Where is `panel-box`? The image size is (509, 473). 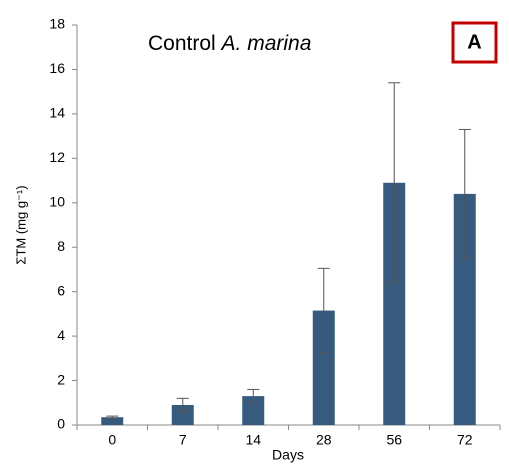 panel-box is located at coordinates (474, 42).